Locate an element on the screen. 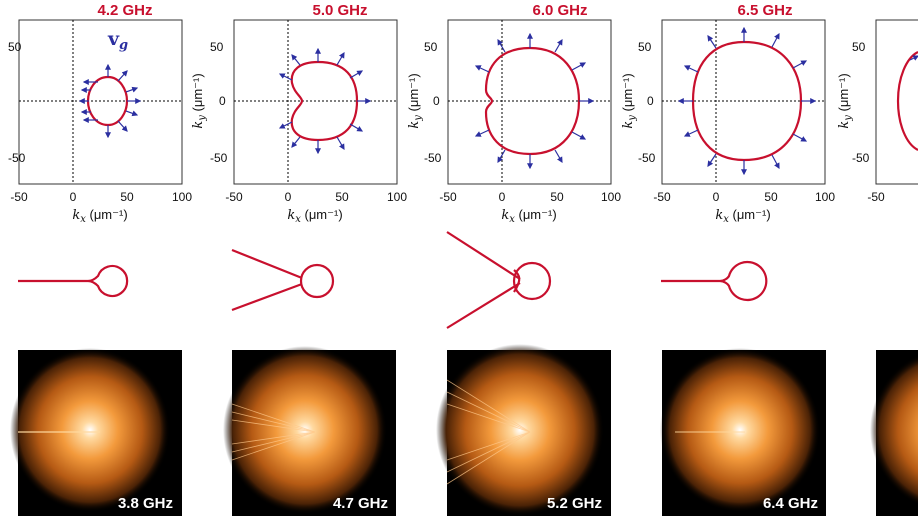 The height and width of the screenshot is (517, 918). simulation-label: 5.2 GHz is located at coordinates (574, 503).